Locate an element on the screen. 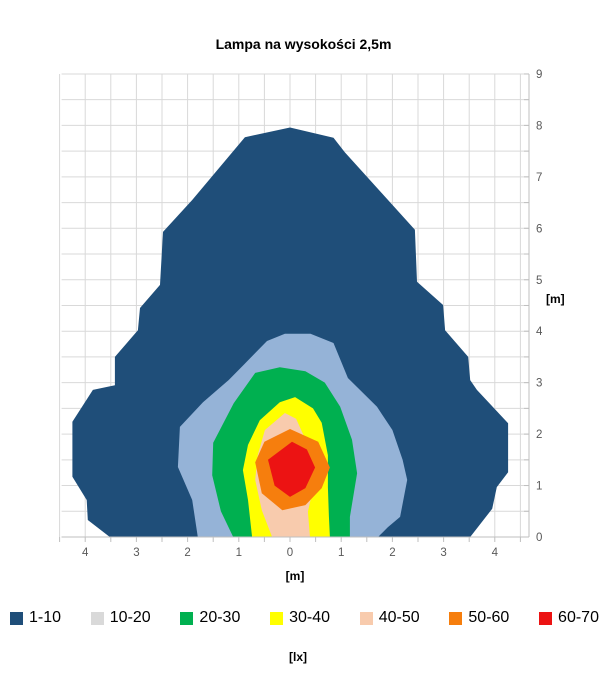 Image resolution: width=607 pixels, height=682 pixels. y-tick-label: 9 is located at coordinates (539, 75).